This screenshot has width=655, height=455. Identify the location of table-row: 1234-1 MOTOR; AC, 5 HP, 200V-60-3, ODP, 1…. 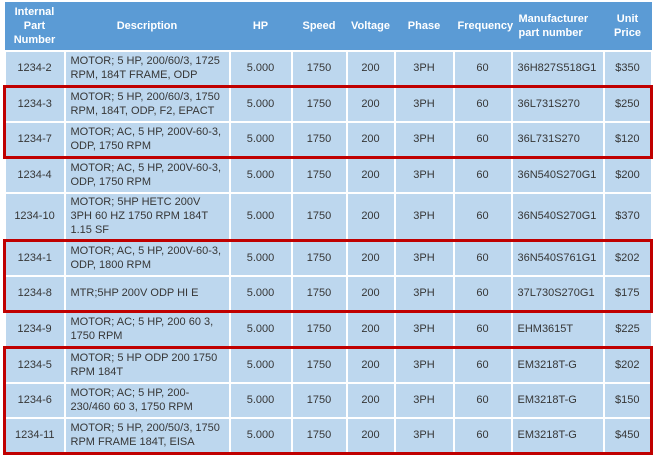
(328, 258).